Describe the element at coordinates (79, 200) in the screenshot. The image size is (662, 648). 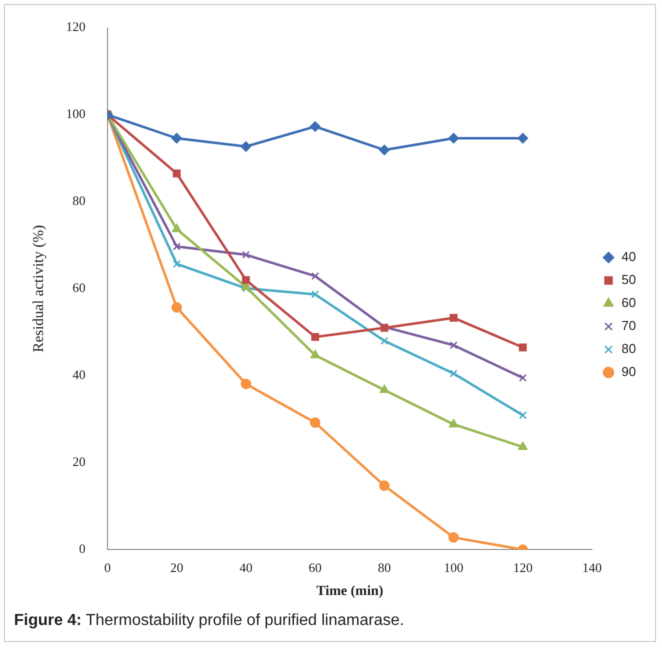
I see `y-tick-label: 80` at that location.